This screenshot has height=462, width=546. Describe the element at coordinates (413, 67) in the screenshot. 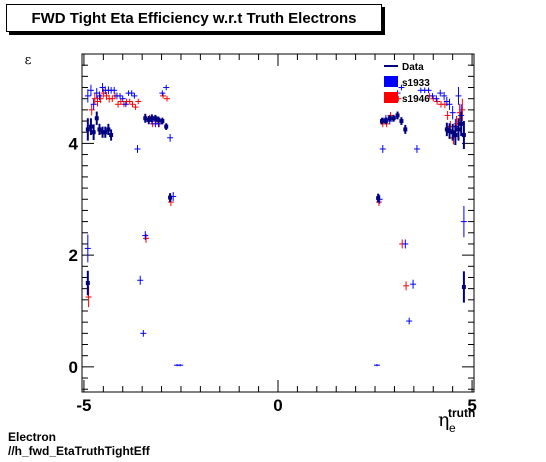

I see `legend-label: Data` at that location.